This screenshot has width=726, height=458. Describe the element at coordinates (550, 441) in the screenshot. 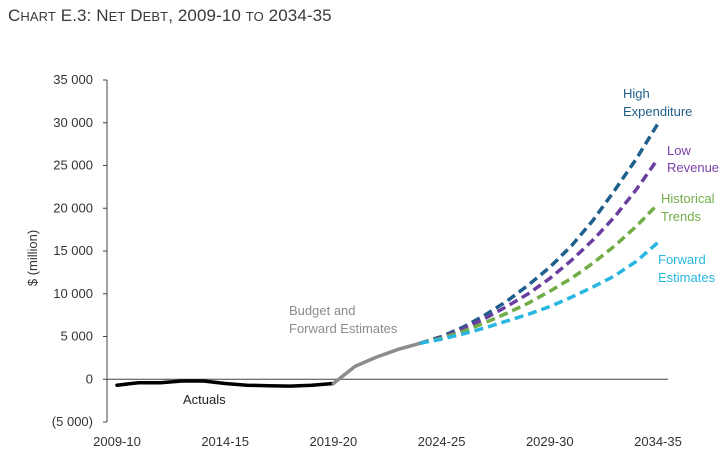

I see `x-tick-label: 2029-30` at that location.